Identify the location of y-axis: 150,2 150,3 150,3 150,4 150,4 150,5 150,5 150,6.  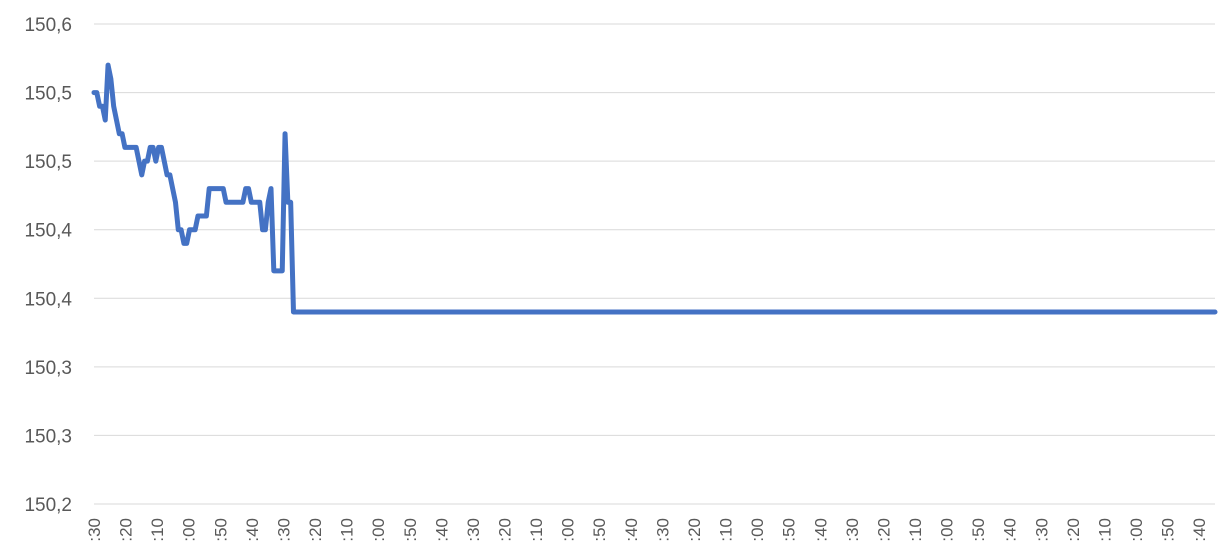
(48, 265).